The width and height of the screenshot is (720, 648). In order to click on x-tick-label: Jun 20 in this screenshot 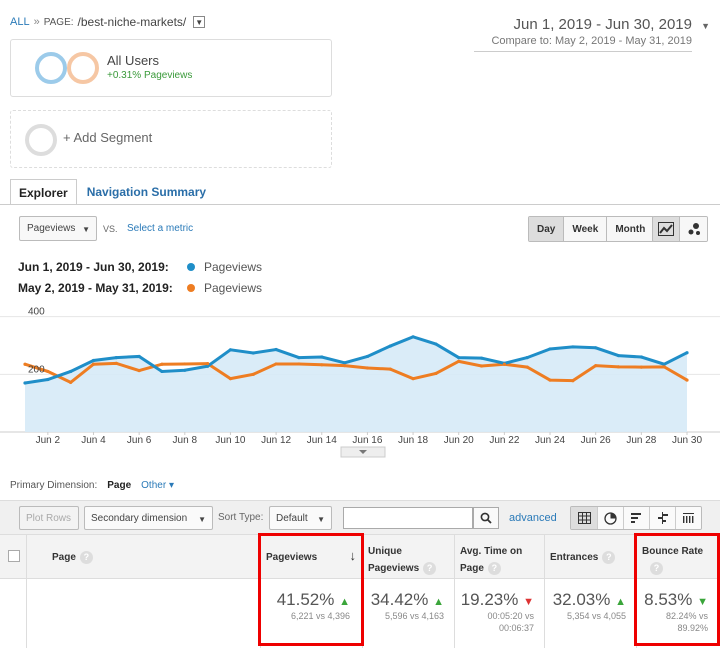, I will do `click(459, 440)`.